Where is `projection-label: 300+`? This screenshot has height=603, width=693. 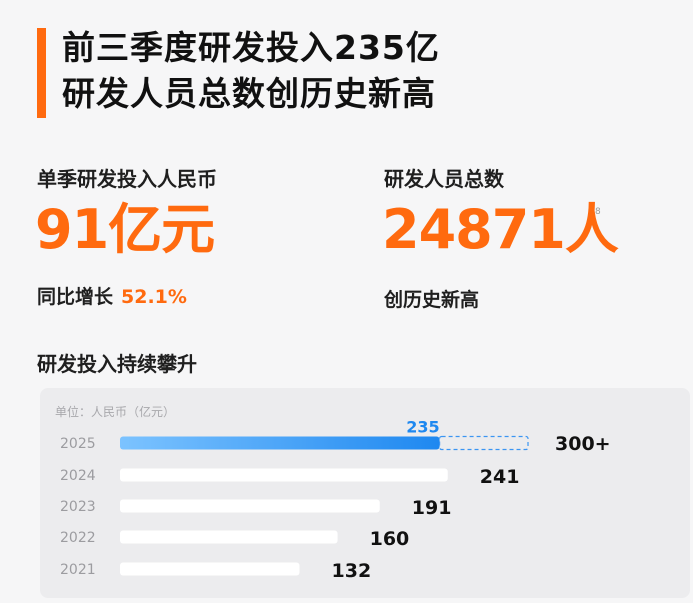 projection-label: 300+ is located at coordinates (583, 444).